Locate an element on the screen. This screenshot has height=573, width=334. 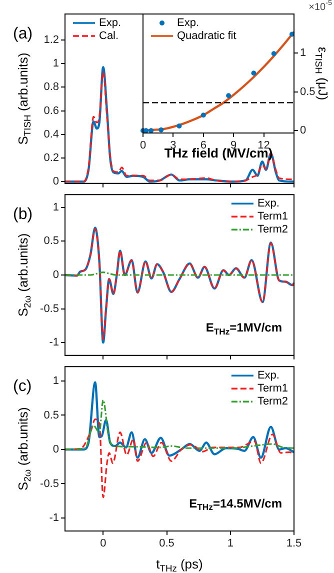
y-tick-label: 0.2 is located at coordinates (51, 158).